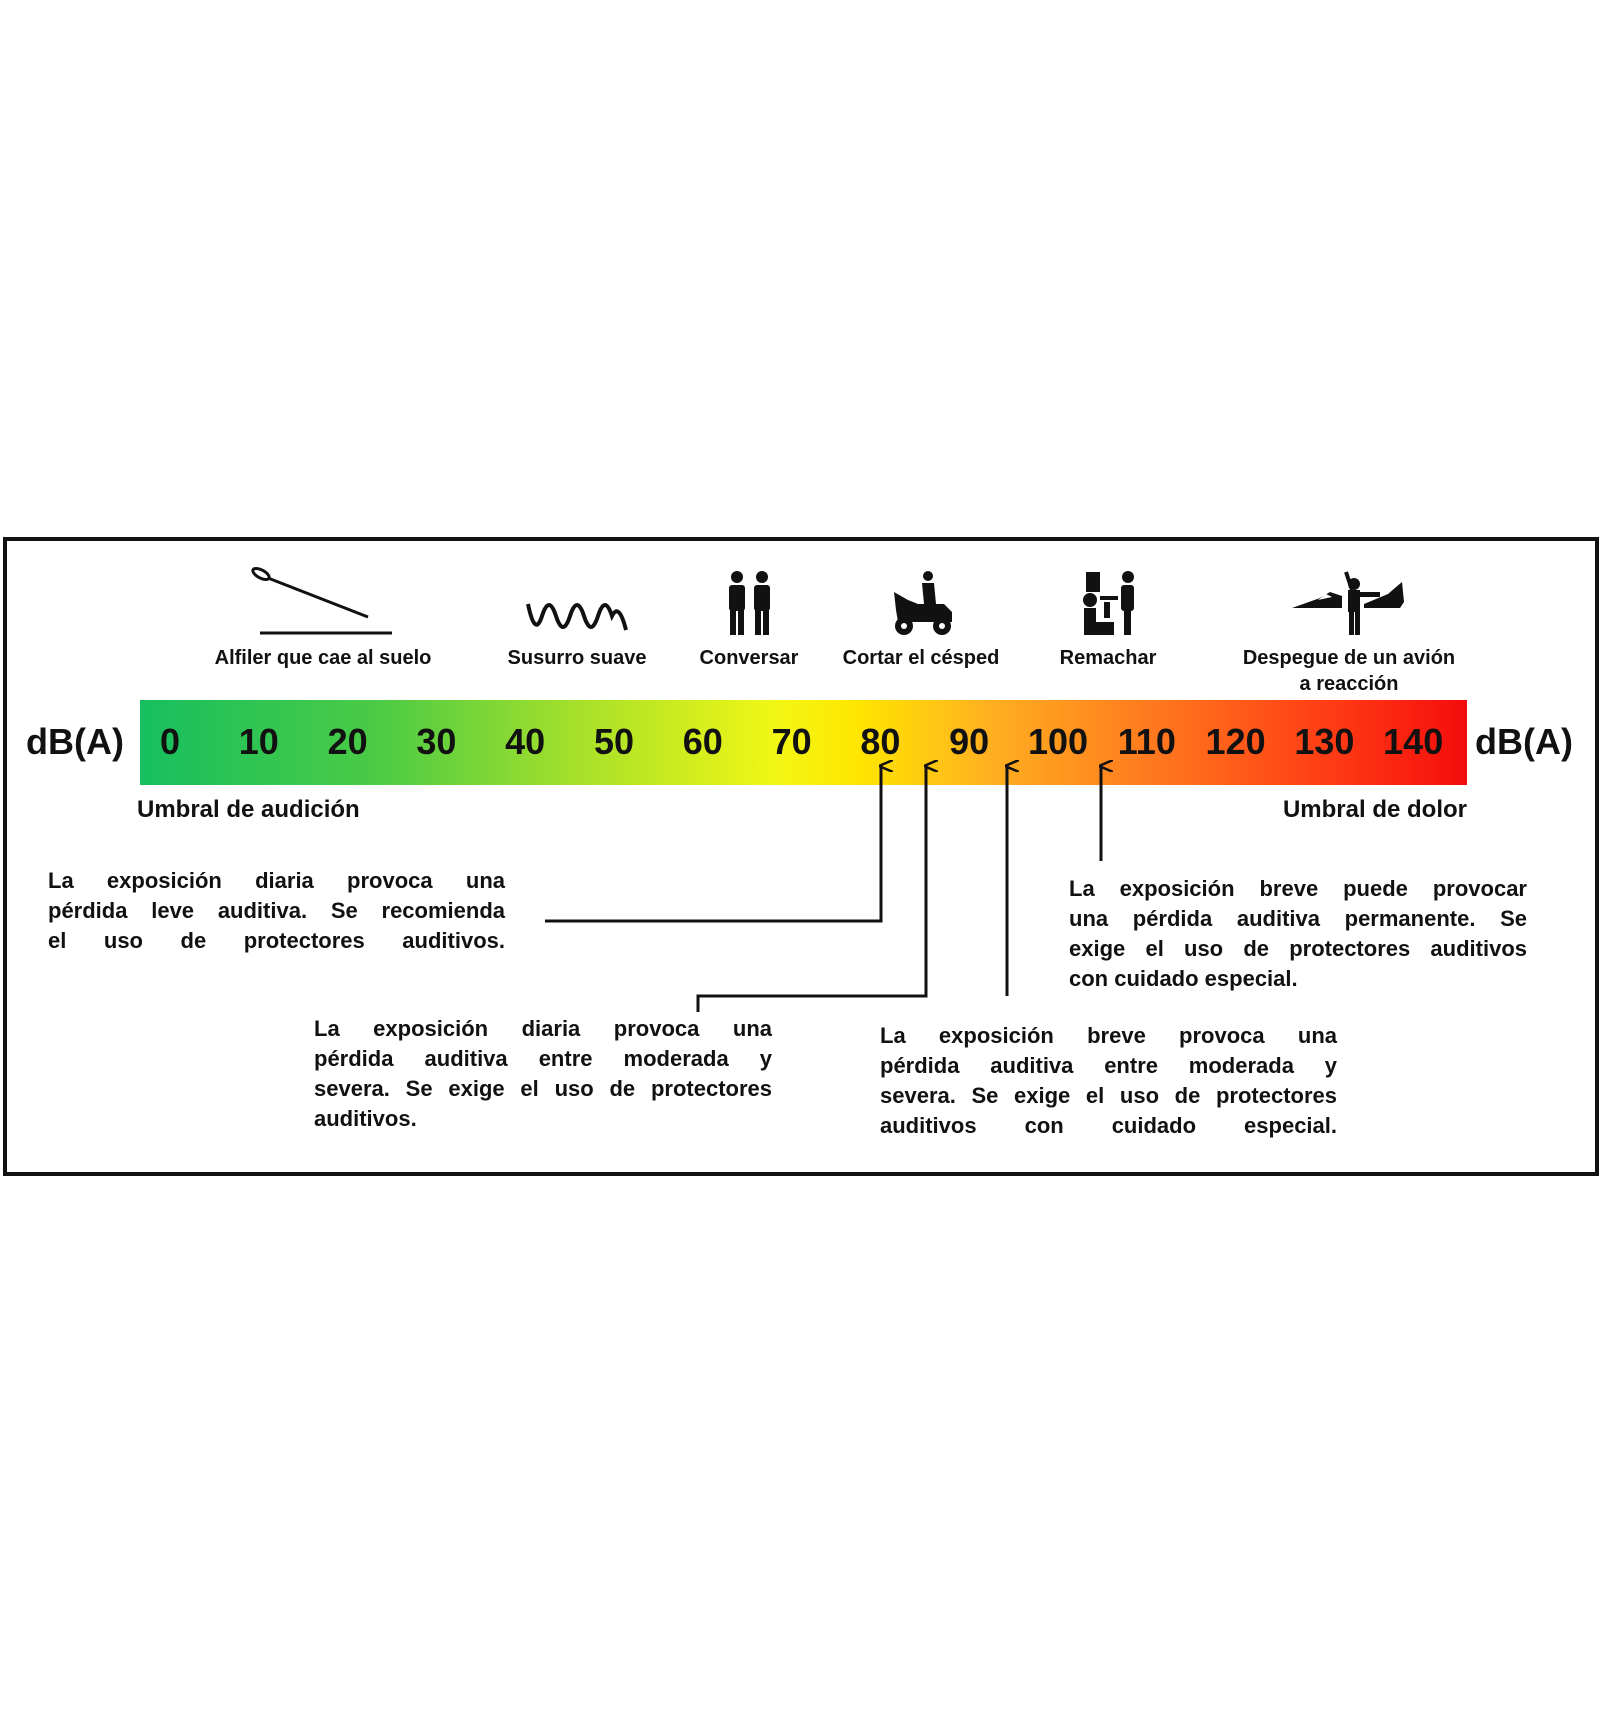 The image size is (1600, 1710). What do you see at coordinates (258, 741) in the screenshot?
I see `tick-label-10: 10` at bounding box center [258, 741].